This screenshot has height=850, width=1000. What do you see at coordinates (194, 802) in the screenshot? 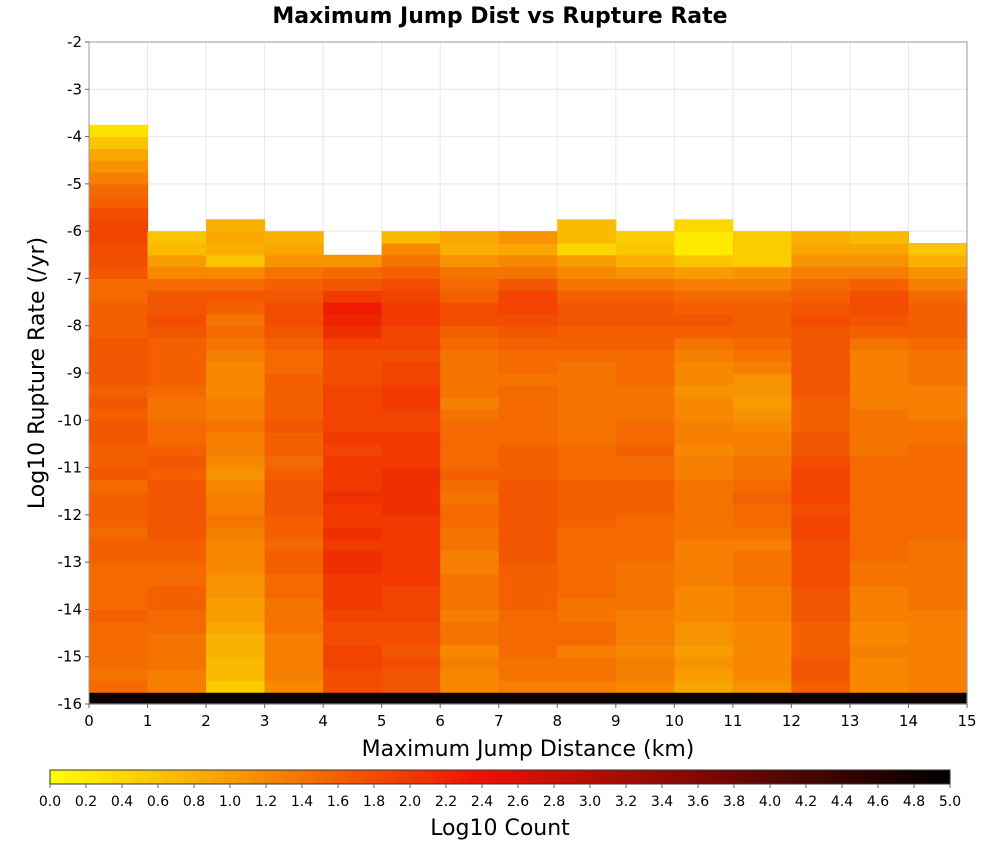
I see `colorbar-tick-label: 0.8` at bounding box center [194, 802].